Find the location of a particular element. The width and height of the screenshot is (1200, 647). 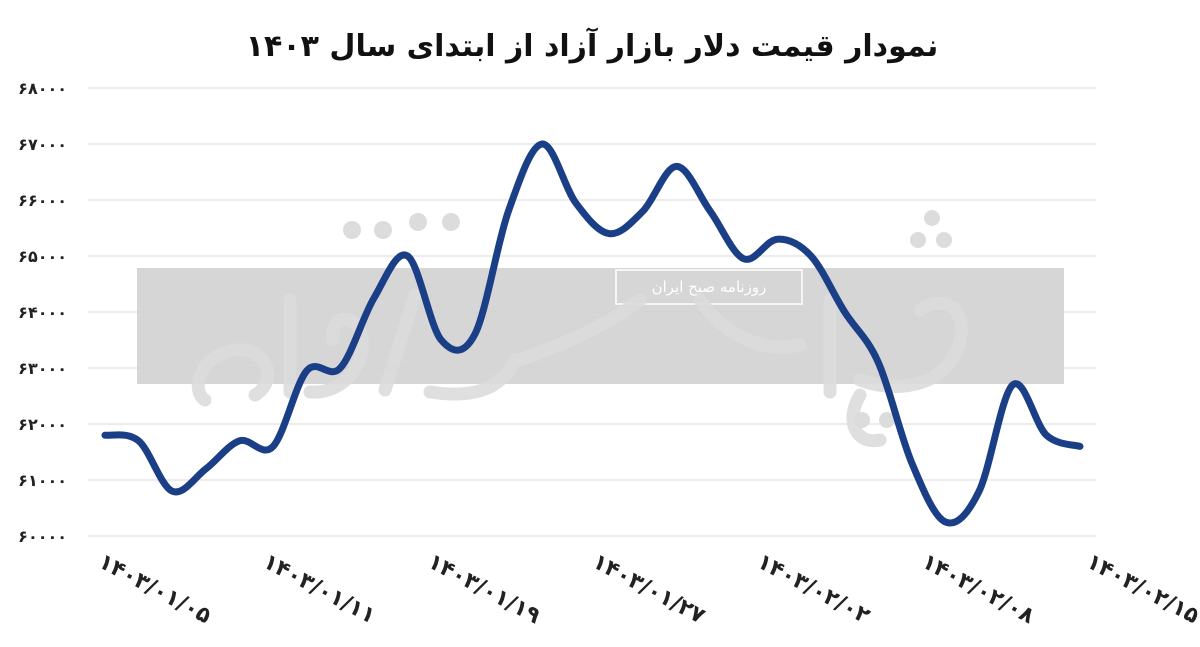

x-tick-label: ۱۴۰۳/۰۲/۰۲ is located at coordinates (813, 589).